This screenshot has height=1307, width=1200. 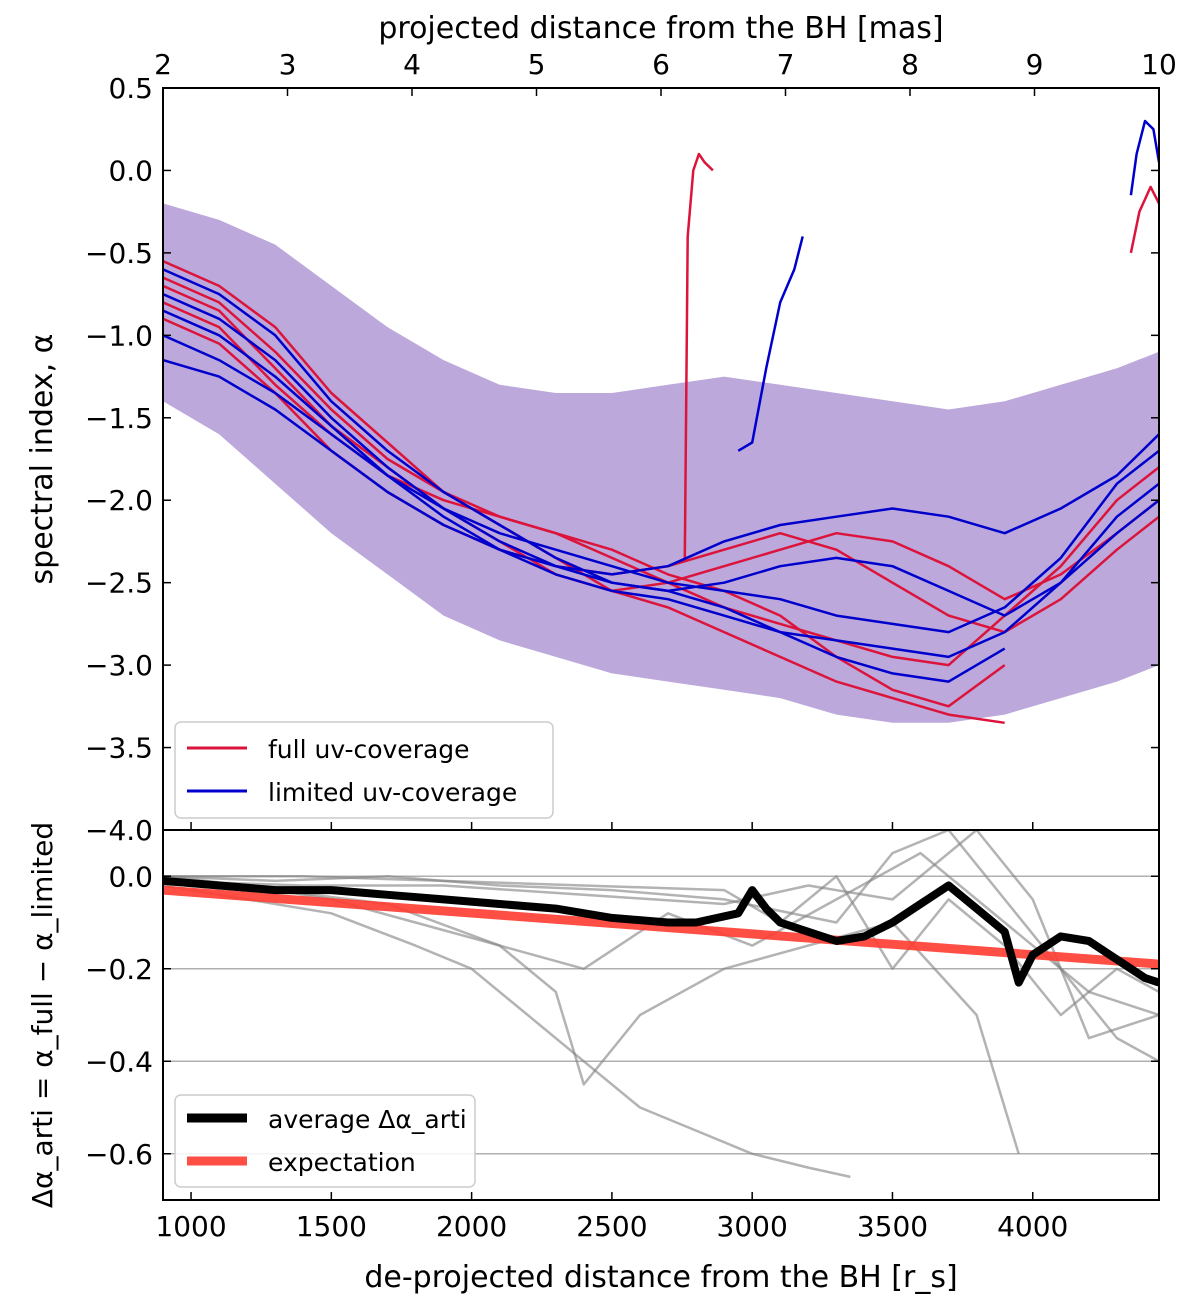 I want to click on top-x-tick-label: 9, so click(x=1035, y=64).